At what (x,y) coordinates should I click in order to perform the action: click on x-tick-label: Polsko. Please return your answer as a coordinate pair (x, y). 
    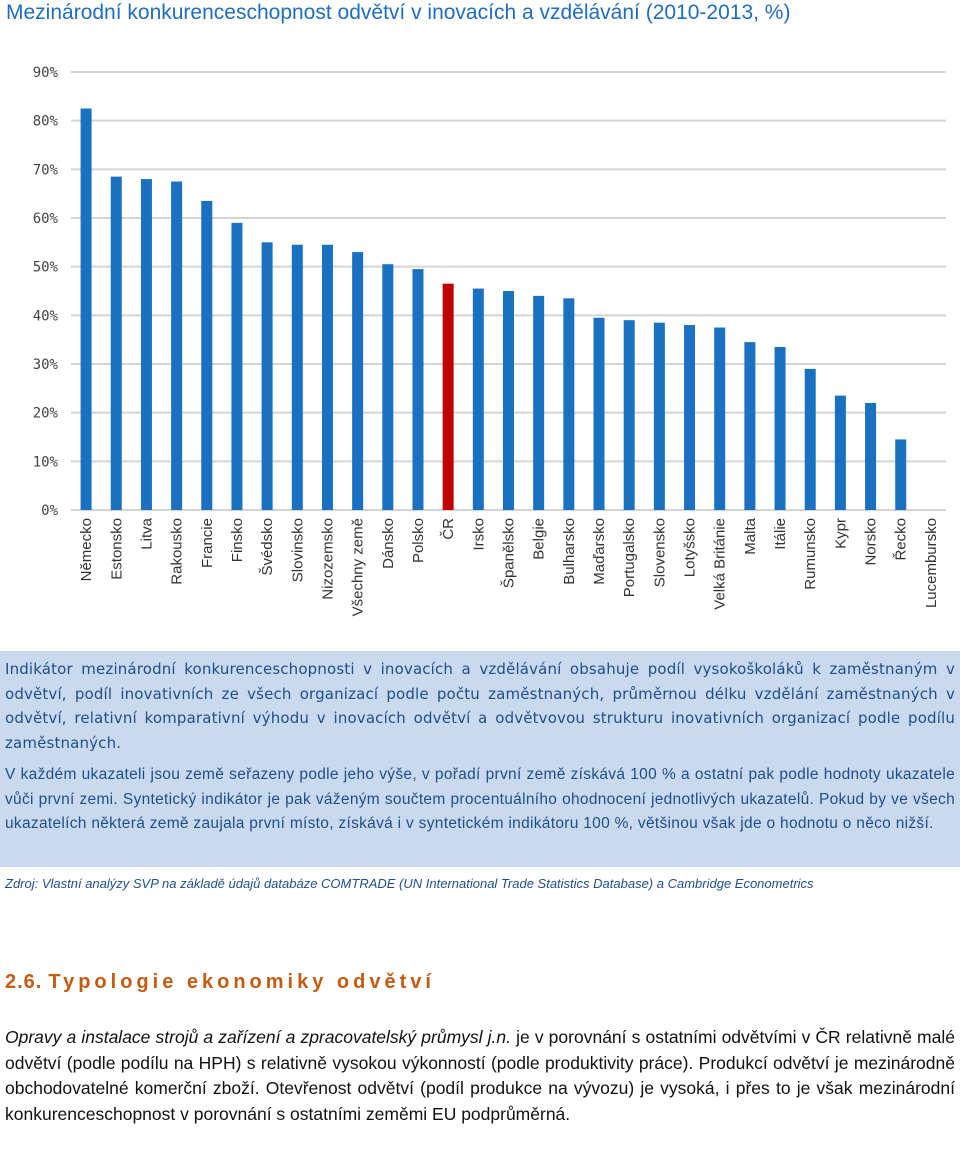
    Looking at the image, I should click on (418, 540).